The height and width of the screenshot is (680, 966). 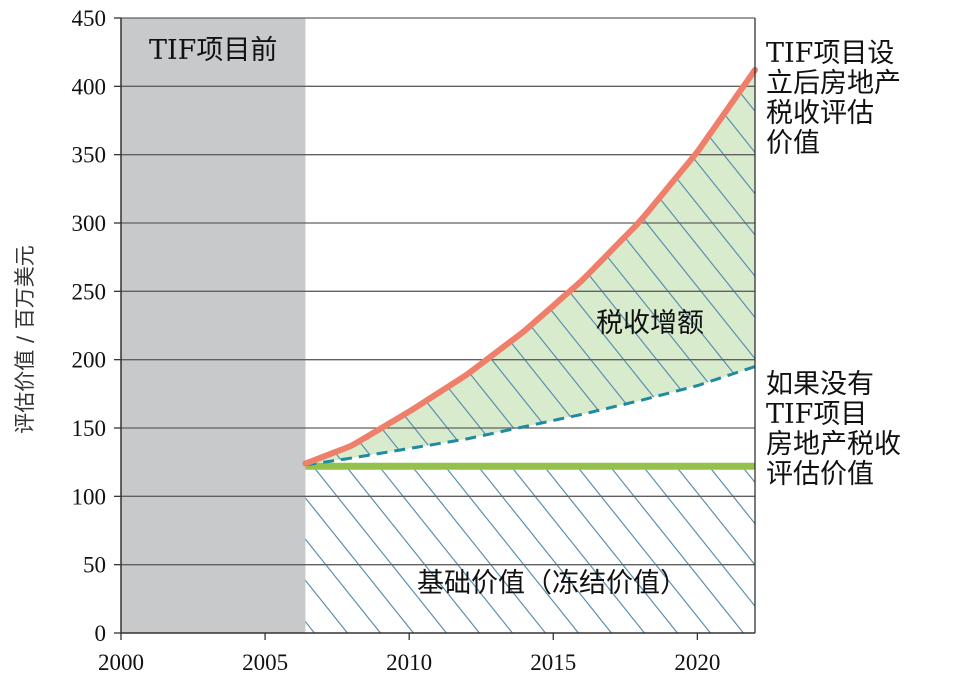 What do you see at coordinates (530, 416) in the screenshot?
I see `without-tif-line` at bounding box center [530, 416].